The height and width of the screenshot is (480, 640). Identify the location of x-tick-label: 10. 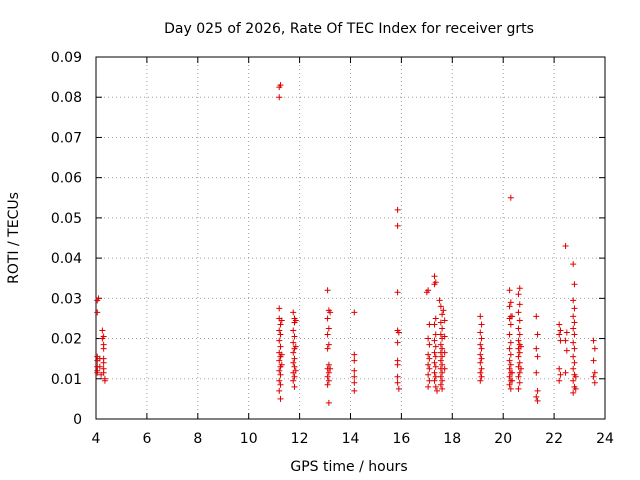
(249, 439).